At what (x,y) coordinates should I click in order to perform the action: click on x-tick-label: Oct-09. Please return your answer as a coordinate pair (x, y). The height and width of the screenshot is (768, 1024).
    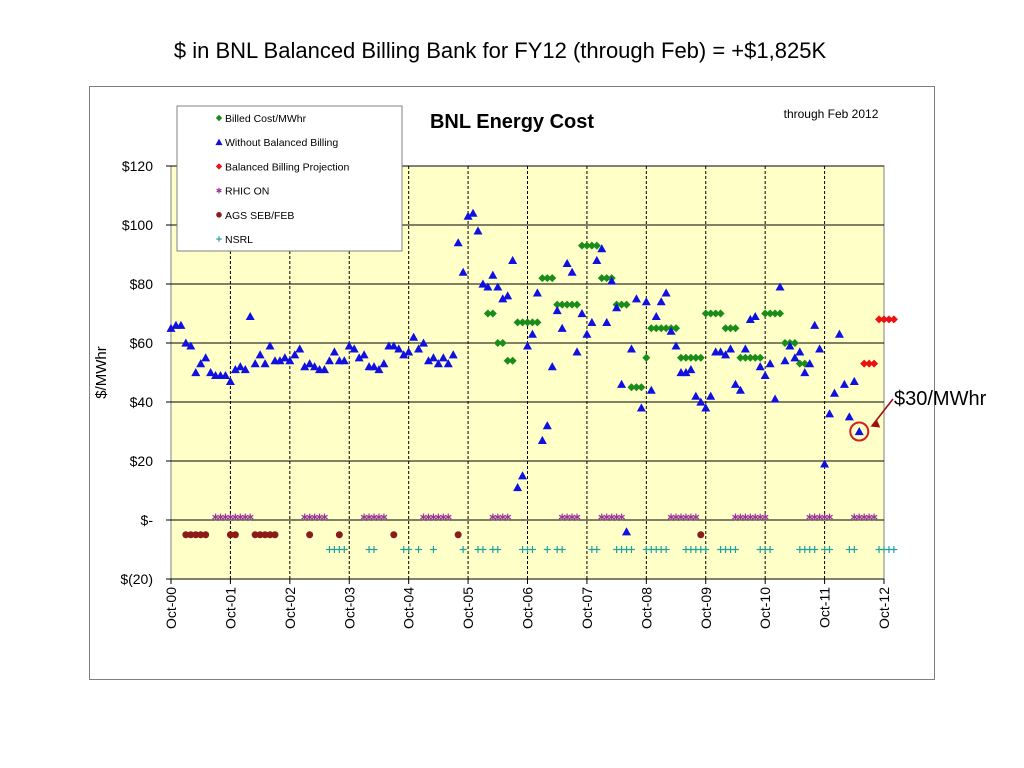
    Looking at the image, I should click on (706, 608).